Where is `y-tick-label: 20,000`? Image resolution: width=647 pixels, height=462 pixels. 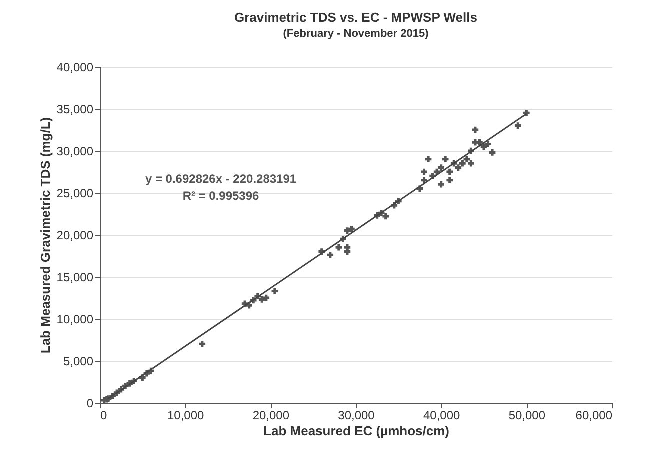 y-tick-label: 20,000 is located at coordinates (75, 235).